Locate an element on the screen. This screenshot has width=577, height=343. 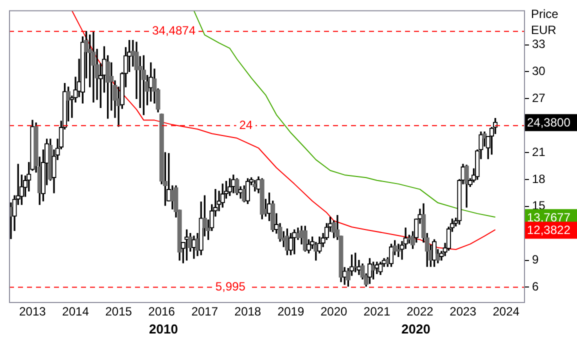
x-tick-label: 2024 is located at coordinates (506, 311).